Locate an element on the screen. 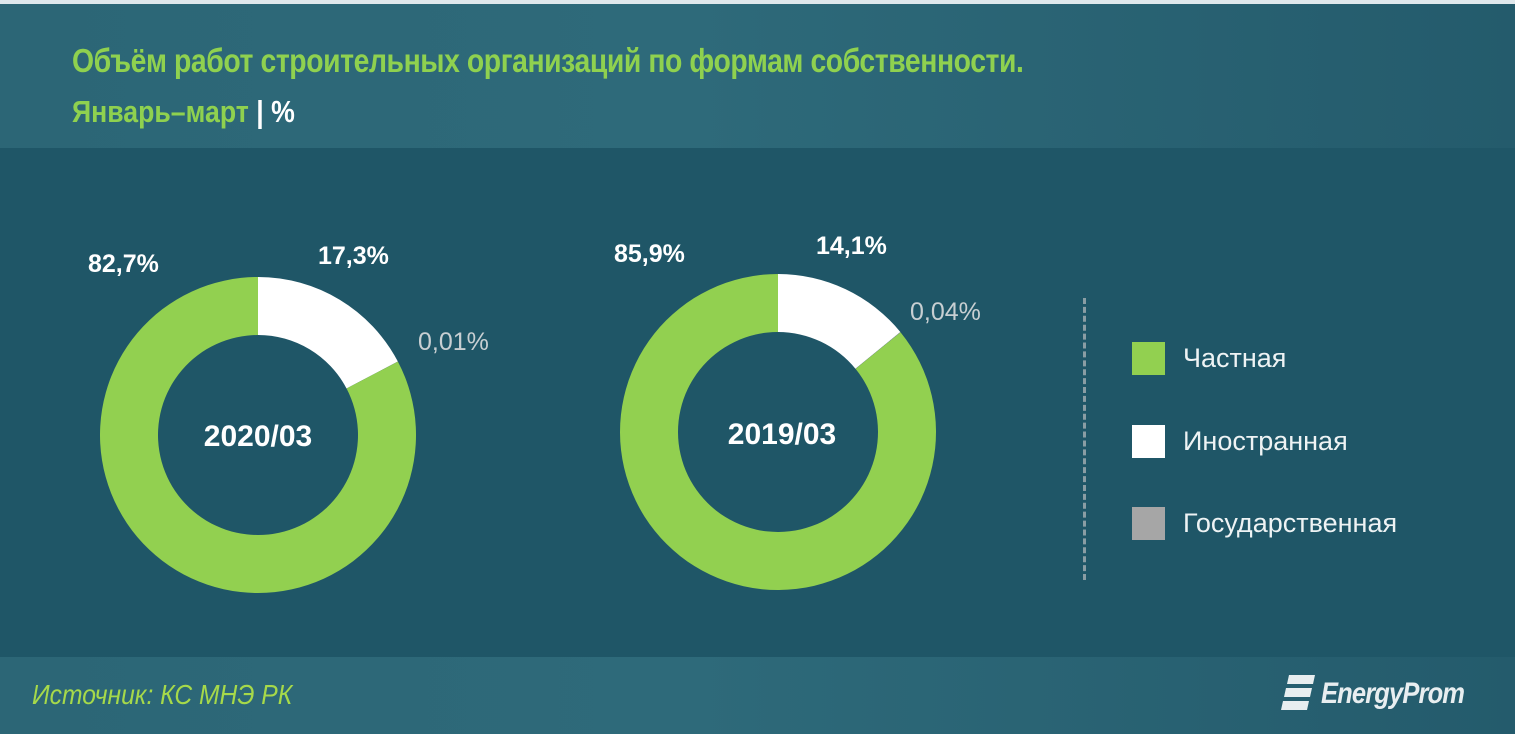  legend-label-foreign: Иностранная is located at coordinates (1265, 441).